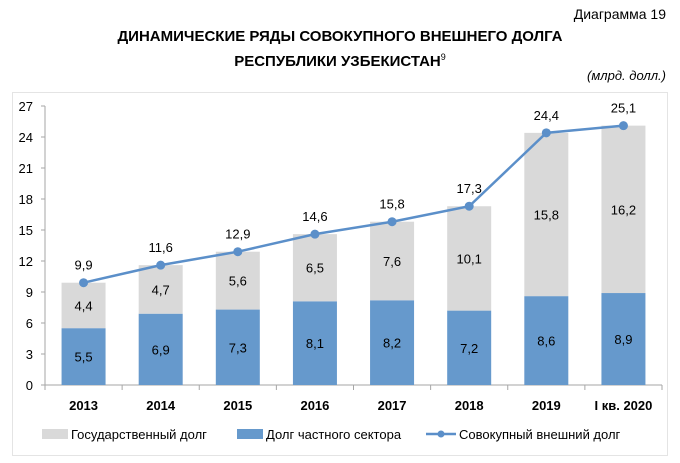 This screenshot has width=680, height=463. I want to click on label-government: 6,5, so click(315, 268).